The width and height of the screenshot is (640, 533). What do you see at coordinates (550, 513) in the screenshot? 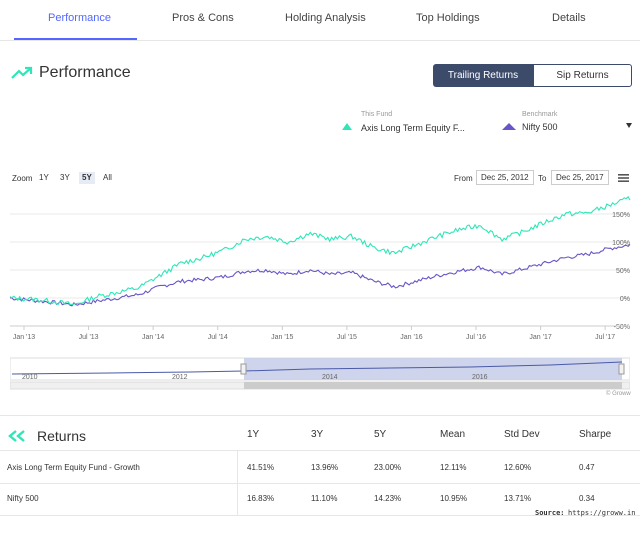
I see `source-label: Source:` at bounding box center [550, 513].